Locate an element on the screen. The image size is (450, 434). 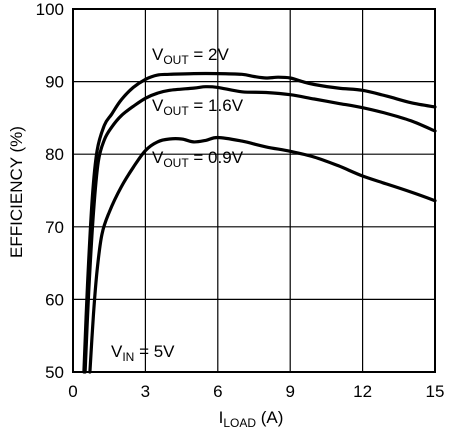
y-tick-label: 90 is located at coordinates (54, 82).